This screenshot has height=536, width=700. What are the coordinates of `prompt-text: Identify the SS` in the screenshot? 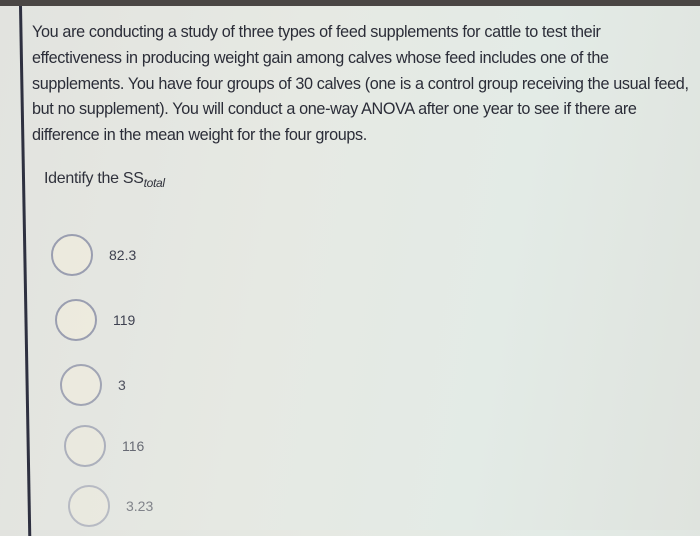 It's located at (94, 178).